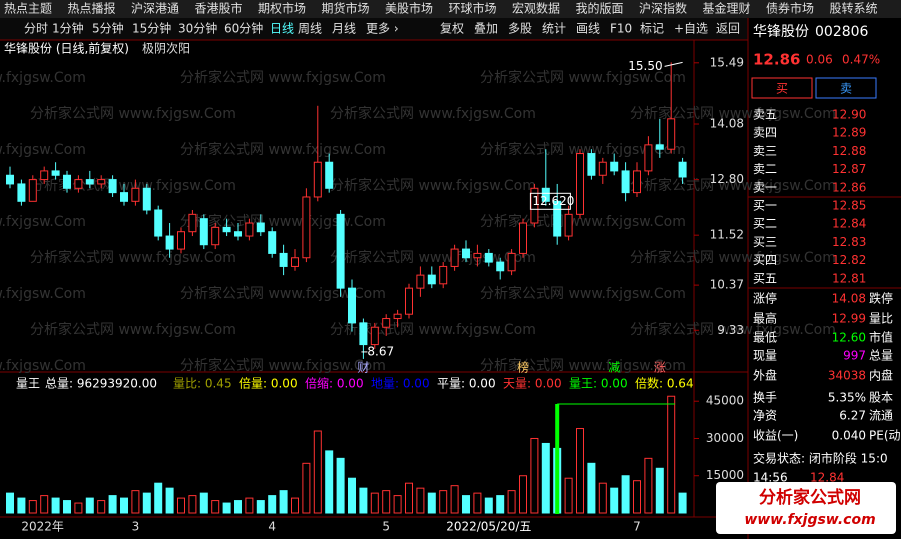 The height and width of the screenshot is (539, 901). I want to click on book-label: 卖五, so click(765, 115).